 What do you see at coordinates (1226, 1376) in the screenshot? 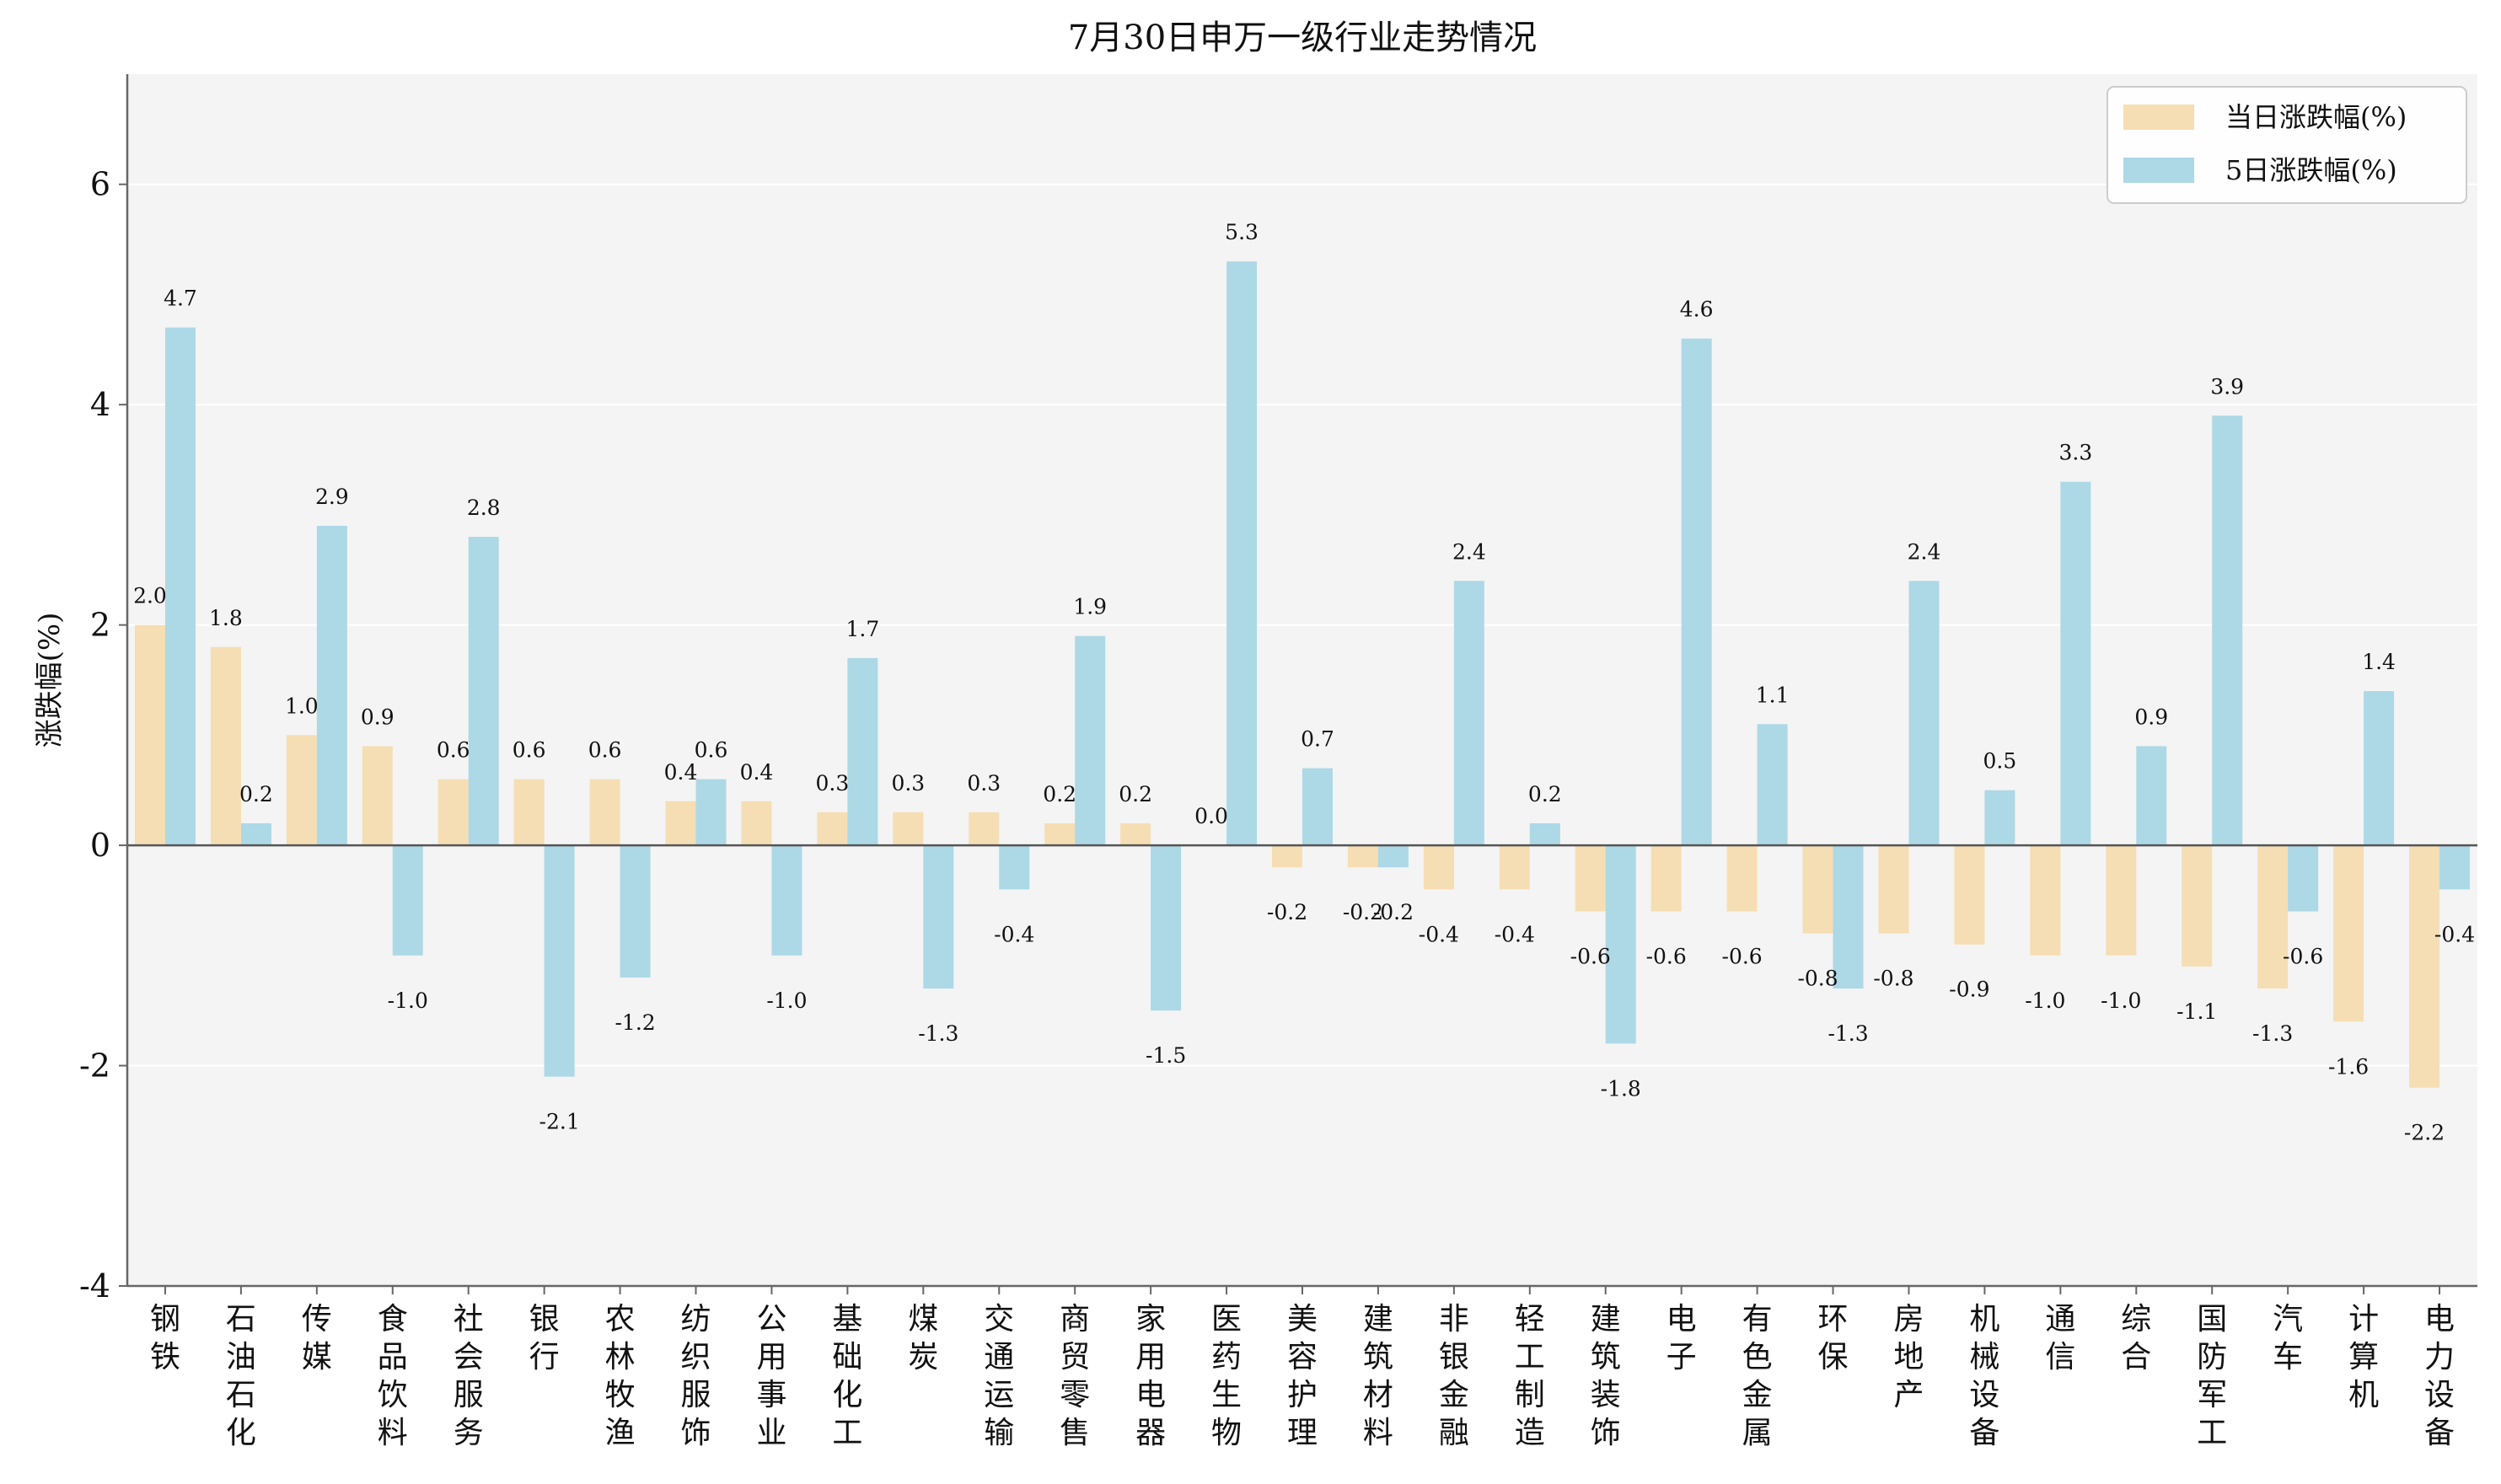
I see `x-tick-label: 医药生物` at bounding box center [1226, 1376].